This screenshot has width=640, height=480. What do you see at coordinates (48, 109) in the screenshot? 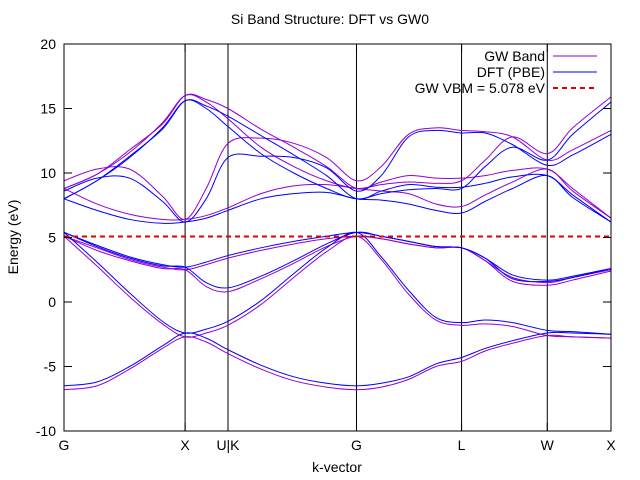
I see `y-tick-label: 15` at bounding box center [48, 109].